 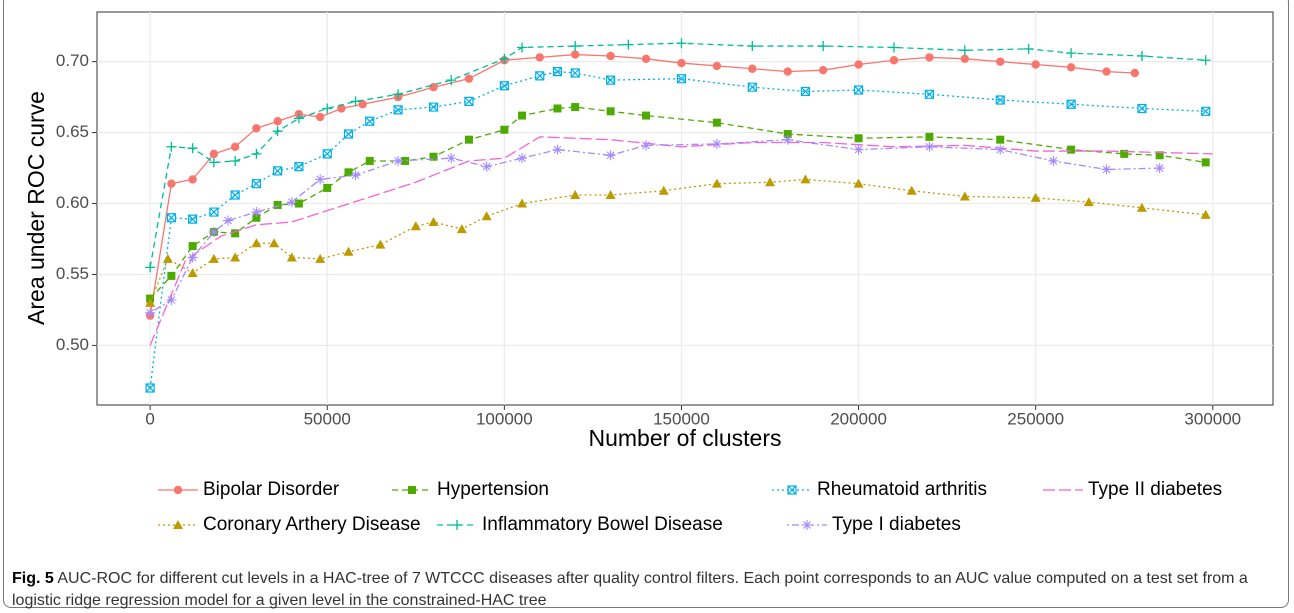 What do you see at coordinates (289, 524) in the screenshot?
I see `legend-item: Coronary Arthery Disease` at bounding box center [289, 524].